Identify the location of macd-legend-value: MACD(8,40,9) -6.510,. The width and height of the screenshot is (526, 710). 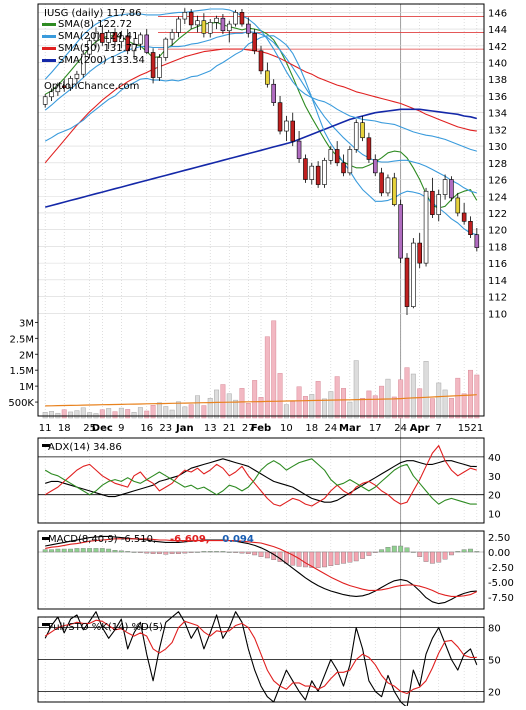
(102, 539).